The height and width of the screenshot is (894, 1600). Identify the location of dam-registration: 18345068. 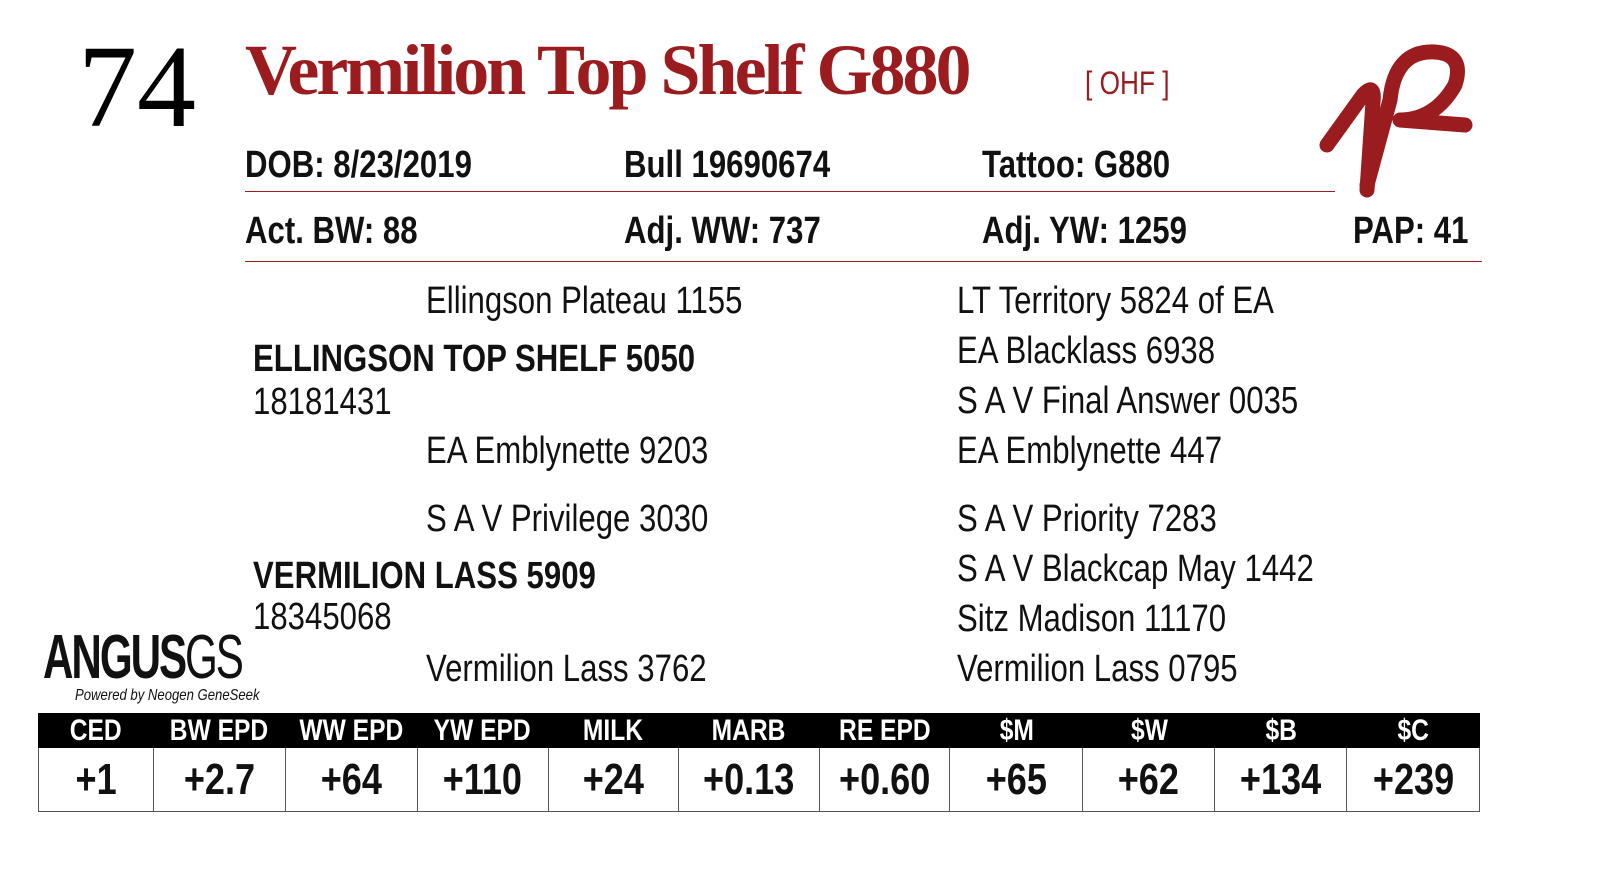
(322, 617).